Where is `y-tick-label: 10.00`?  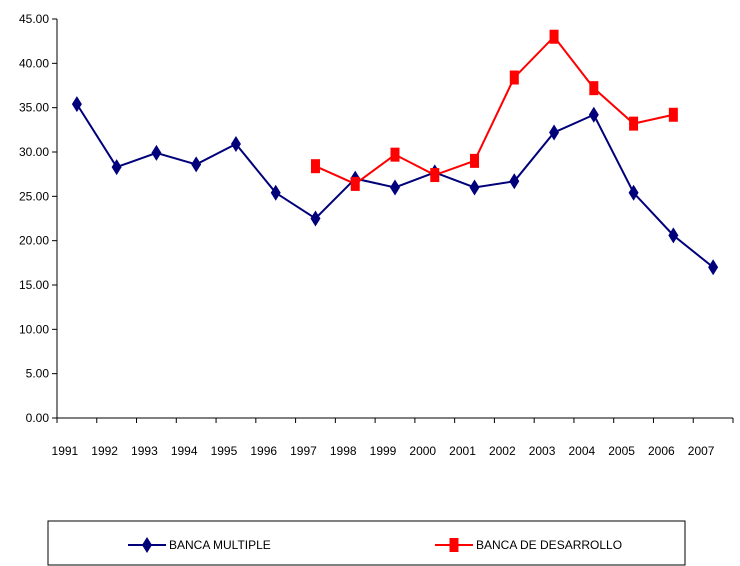 y-tick-label: 10.00 is located at coordinates (34, 329).